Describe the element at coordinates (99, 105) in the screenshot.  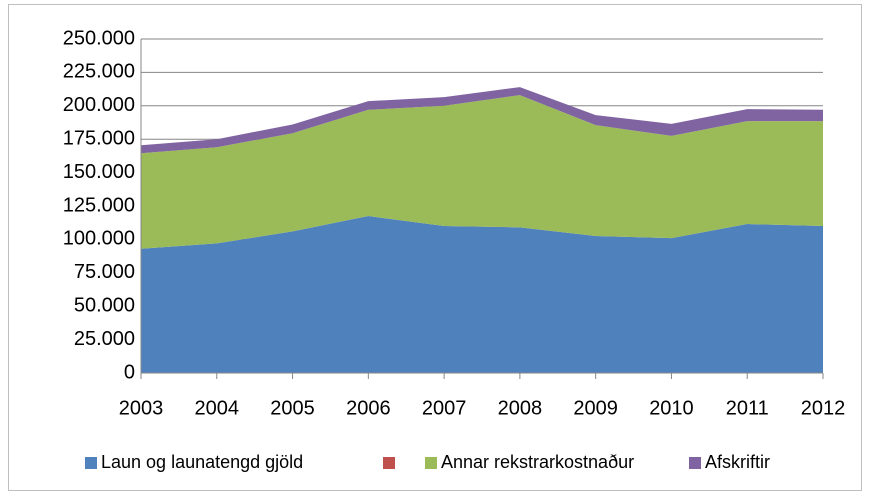
I see `y-tick-label: 200.000` at that location.